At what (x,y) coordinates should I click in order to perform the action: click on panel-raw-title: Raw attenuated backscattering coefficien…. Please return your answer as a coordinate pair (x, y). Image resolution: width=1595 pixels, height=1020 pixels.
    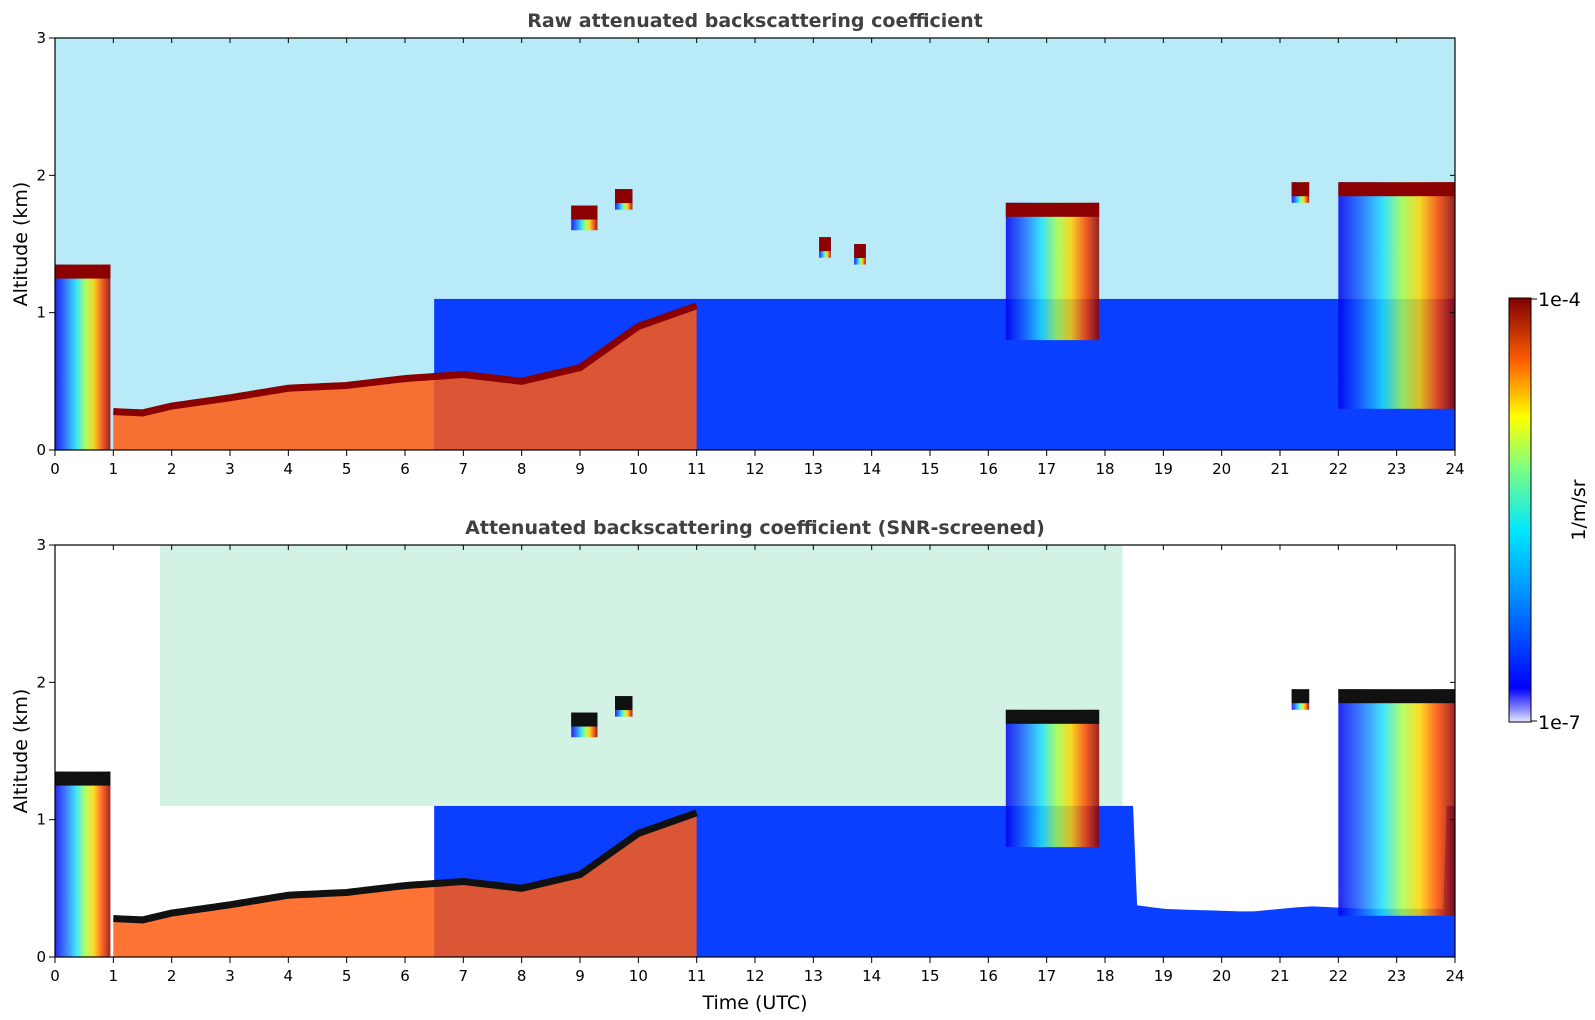
    Looking at the image, I should click on (755, 21).